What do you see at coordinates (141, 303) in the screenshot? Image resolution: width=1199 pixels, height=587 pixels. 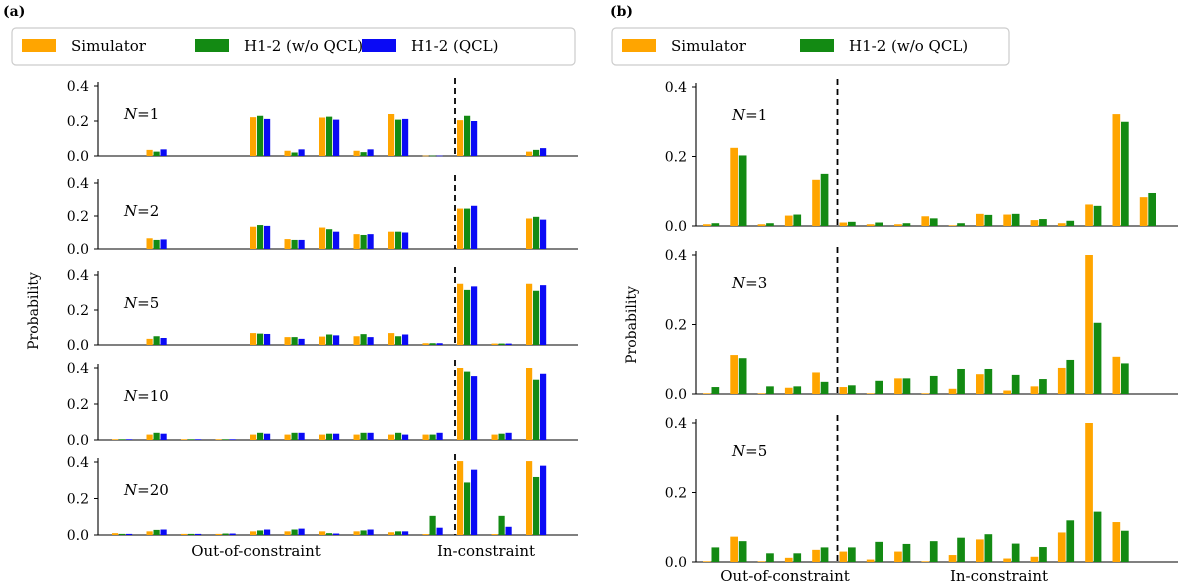 I see `n-label: N=5` at bounding box center [141, 303].